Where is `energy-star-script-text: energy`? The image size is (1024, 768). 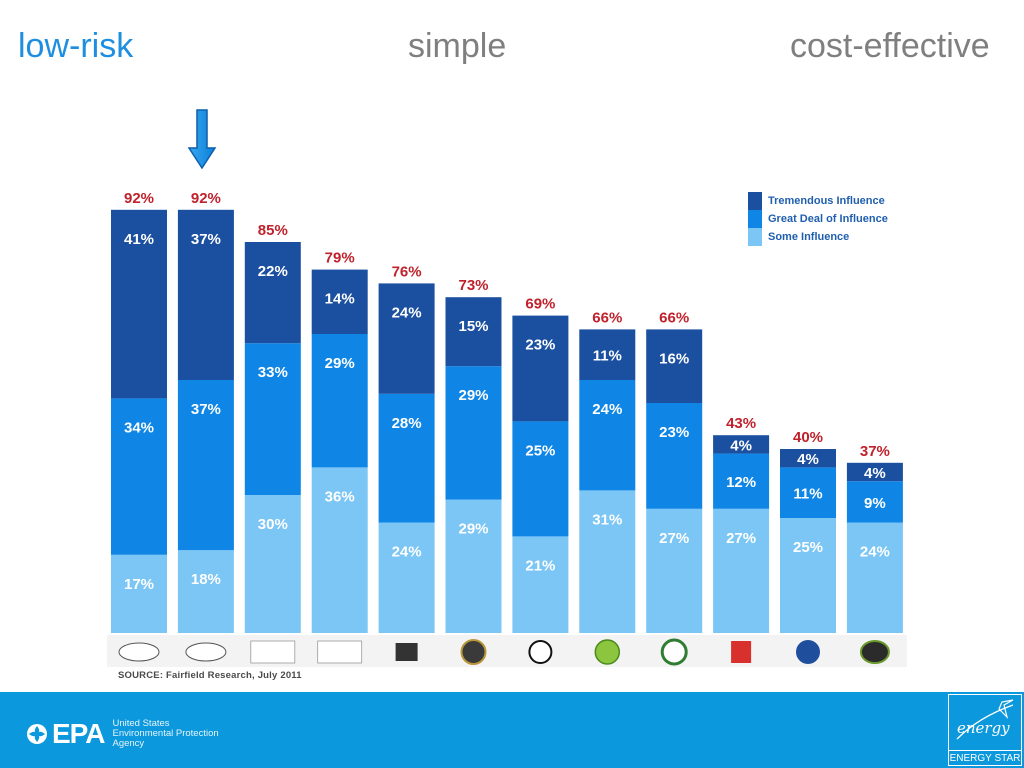
energy-star-script-text: energy is located at coordinates (983, 728).